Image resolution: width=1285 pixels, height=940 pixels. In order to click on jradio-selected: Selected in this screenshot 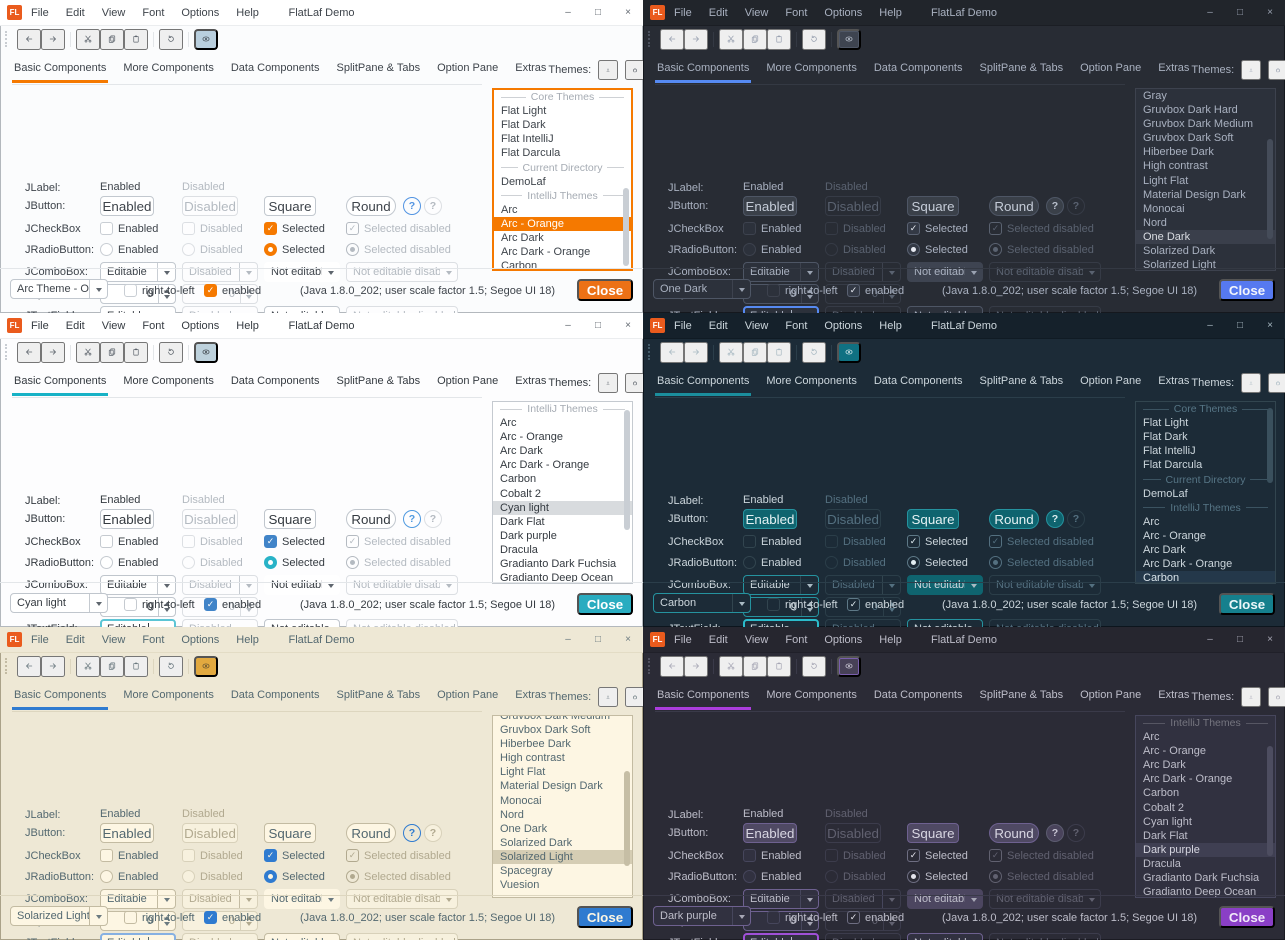, I will do `click(294, 562)`.